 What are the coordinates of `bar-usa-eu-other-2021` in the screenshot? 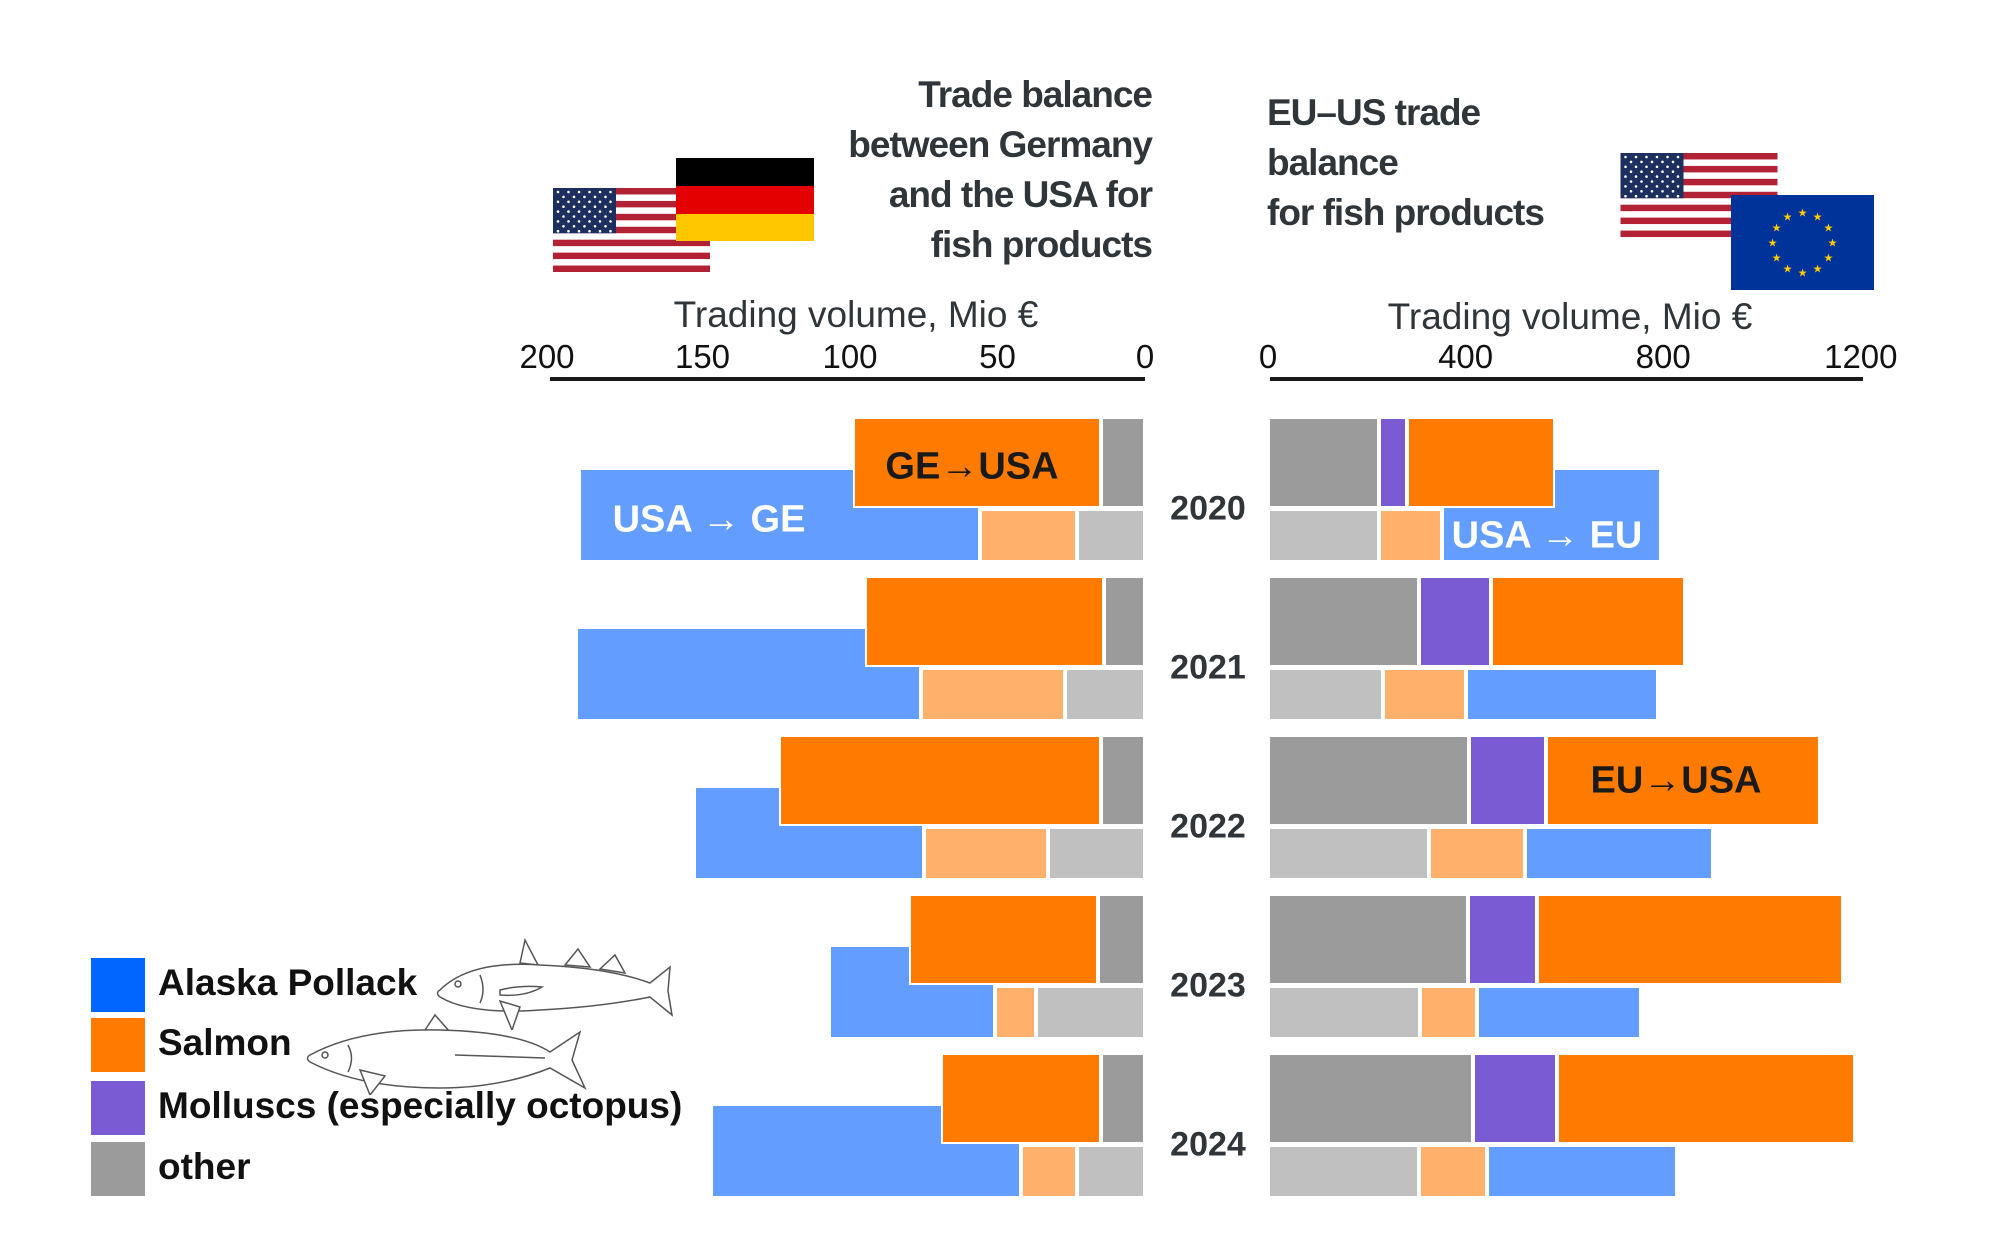 It's located at (1326, 694).